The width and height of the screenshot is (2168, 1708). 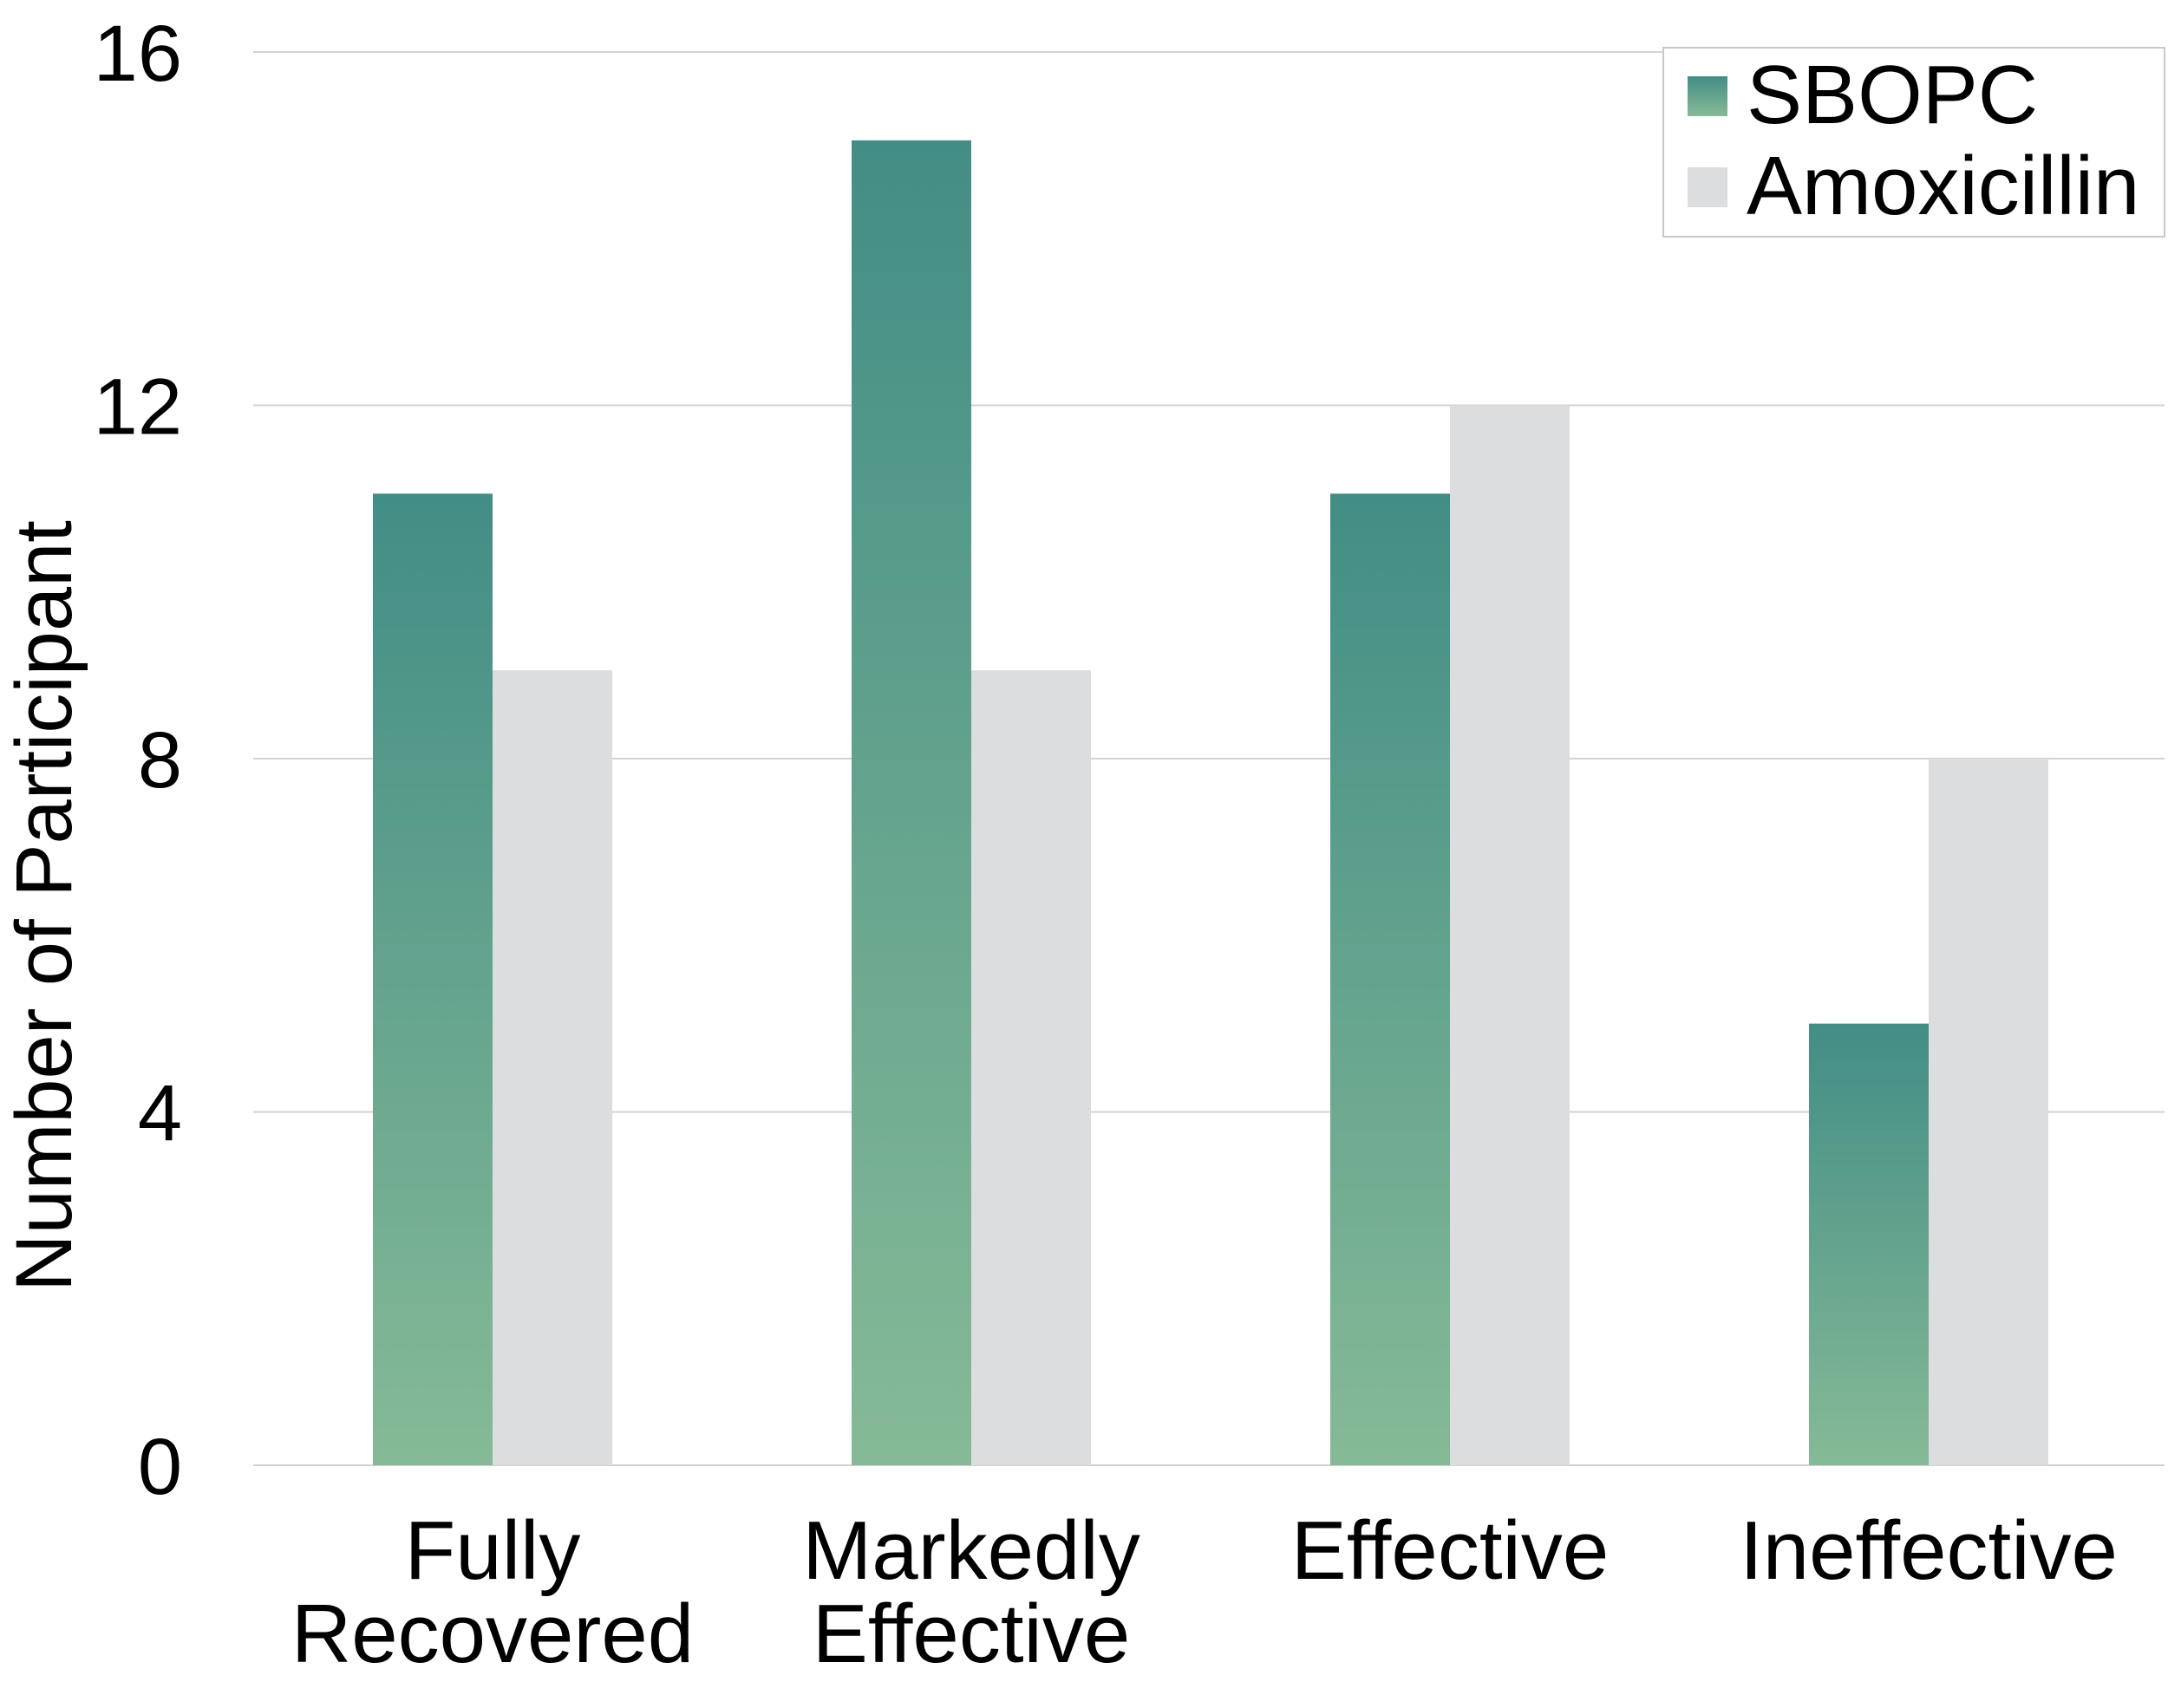 I want to click on y-tick-label-0: 0, so click(x=160, y=1467).